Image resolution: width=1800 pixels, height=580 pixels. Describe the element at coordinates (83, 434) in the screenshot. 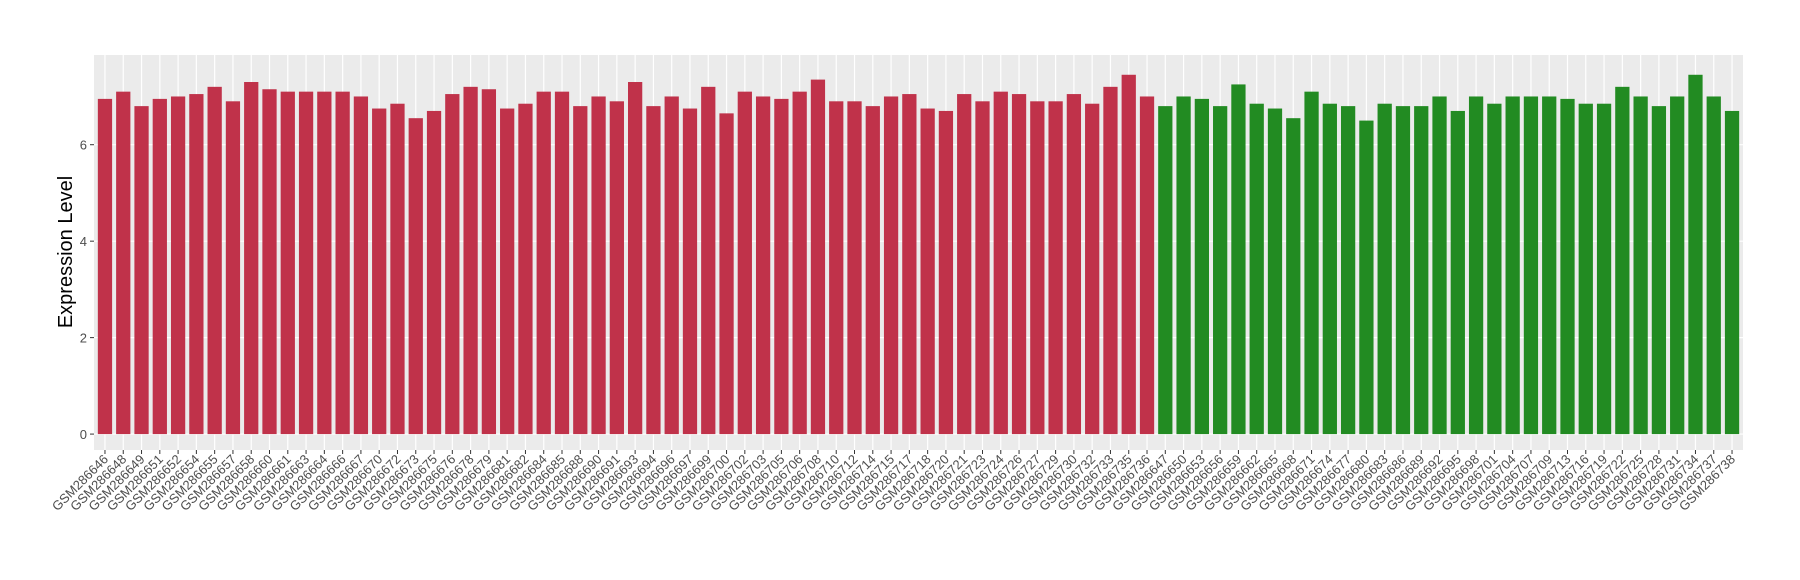

I see `y-tick-label: 0` at that location.